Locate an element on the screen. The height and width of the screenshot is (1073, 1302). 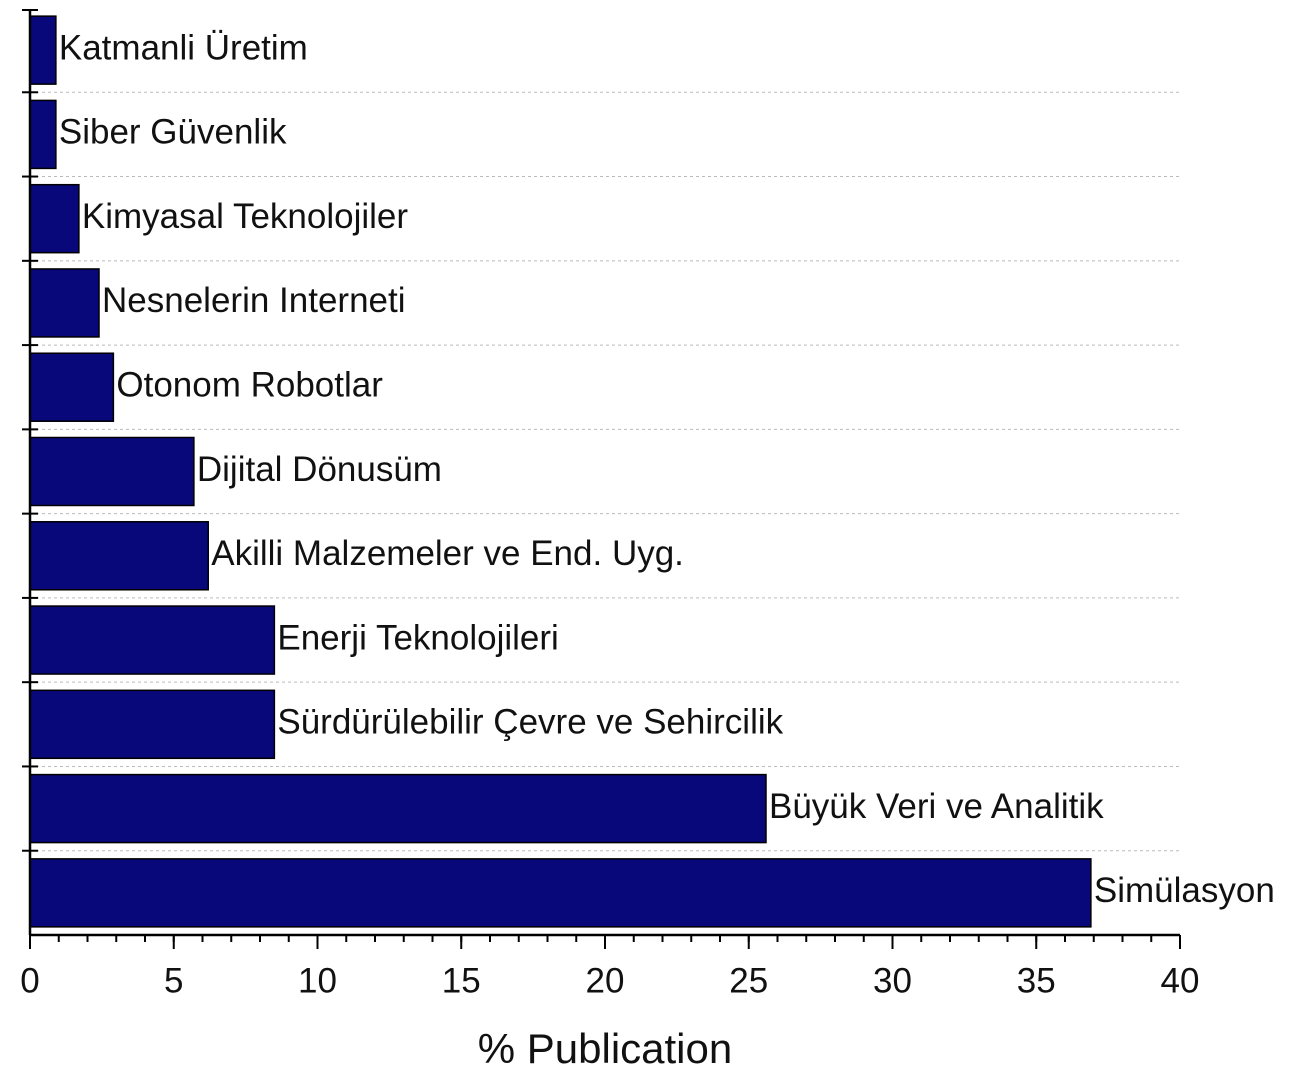
x-tick-label: 0 is located at coordinates (29, 980).